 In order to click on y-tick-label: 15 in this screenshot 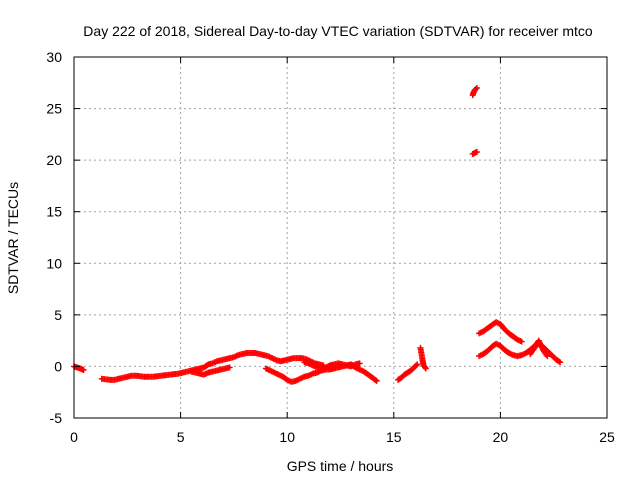, I will do `click(54, 212)`.